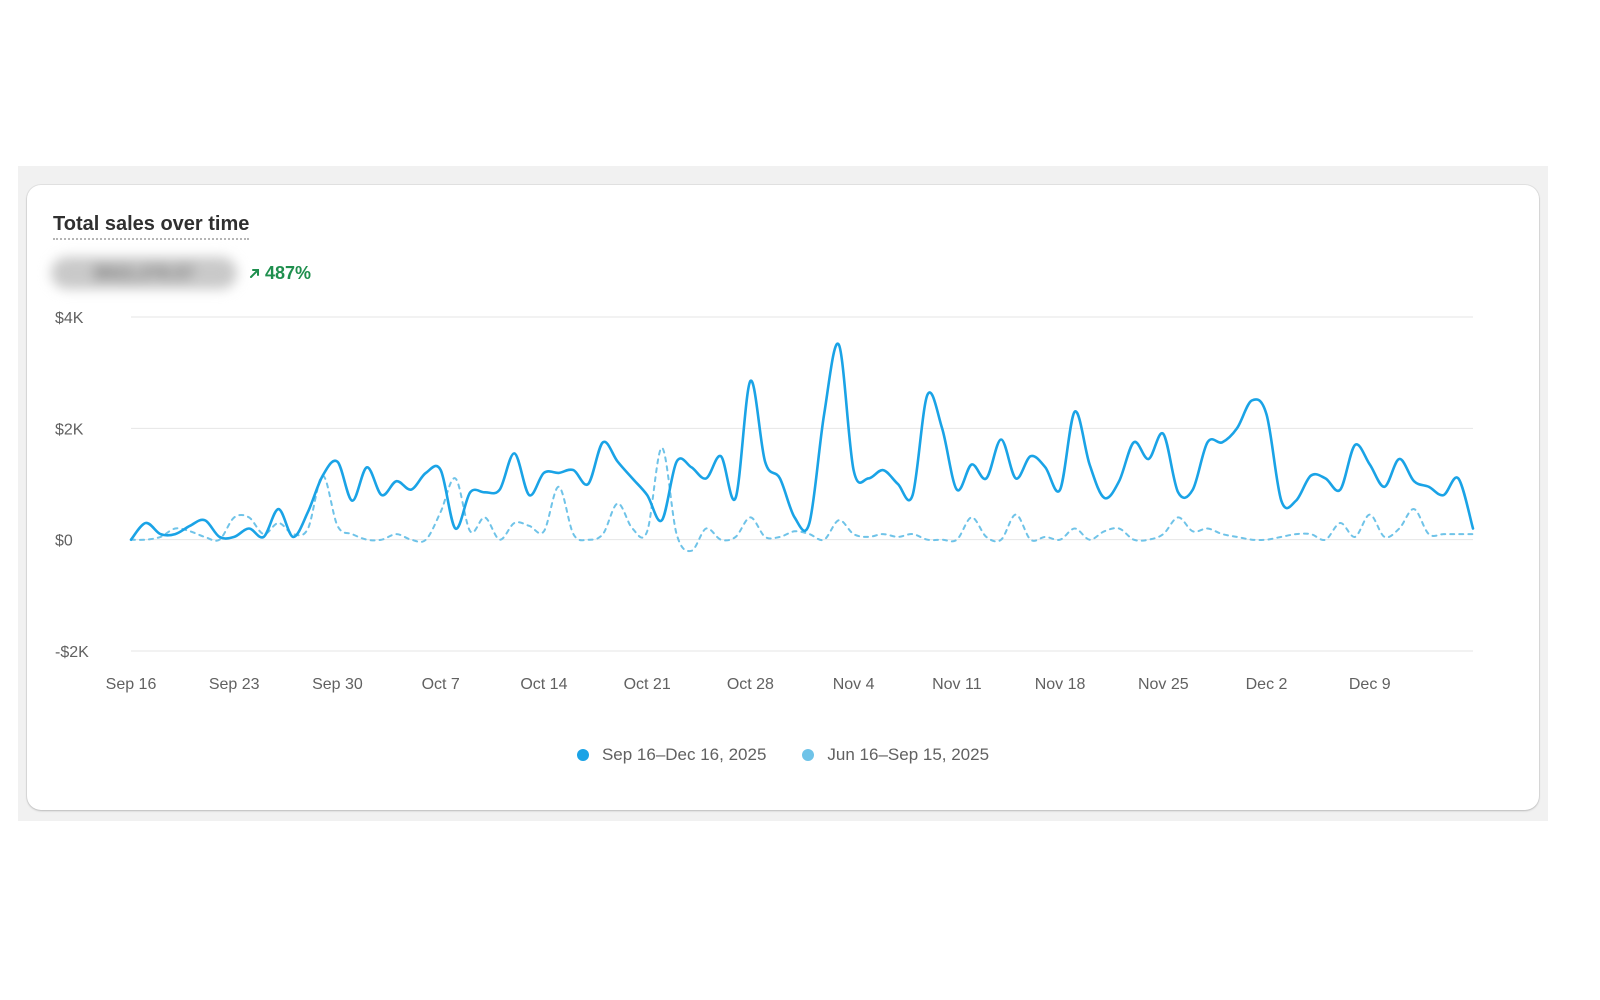 The width and height of the screenshot is (1600, 1000). I want to click on y-tick-label: $0, so click(64, 541).